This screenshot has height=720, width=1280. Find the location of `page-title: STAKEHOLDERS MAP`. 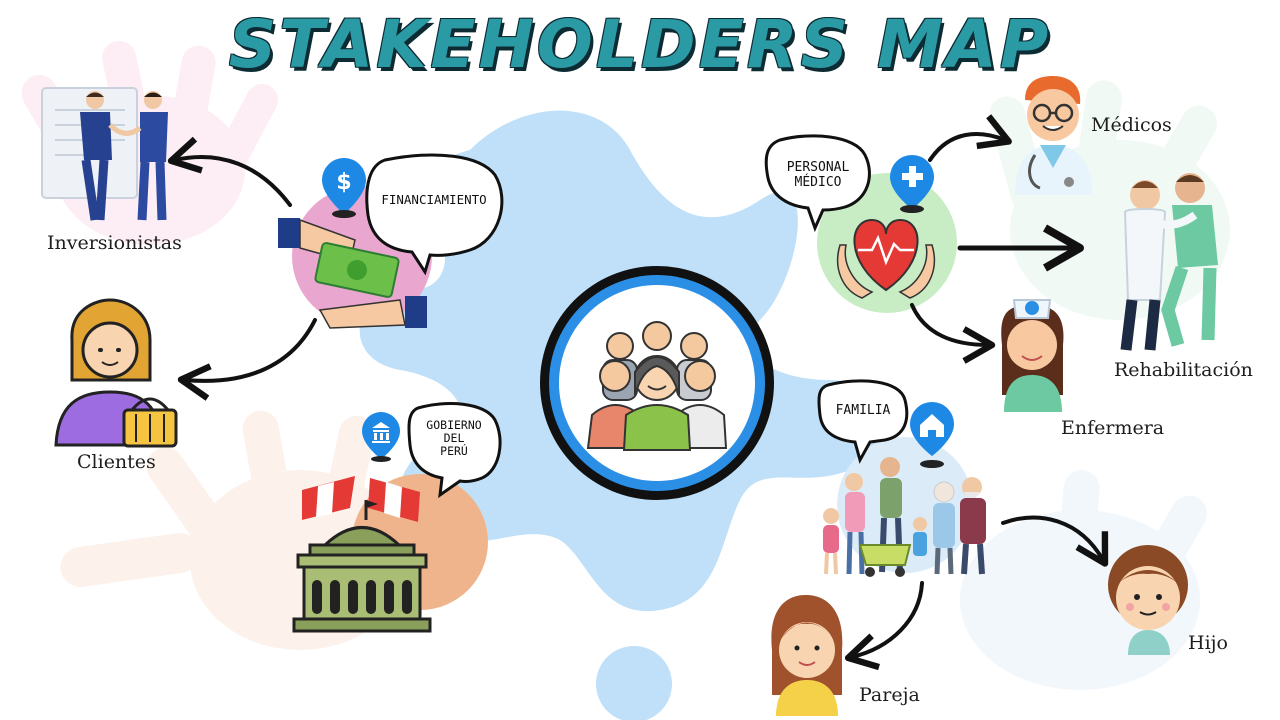

page-title: STAKEHOLDERS MAP is located at coordinates (640, 44).